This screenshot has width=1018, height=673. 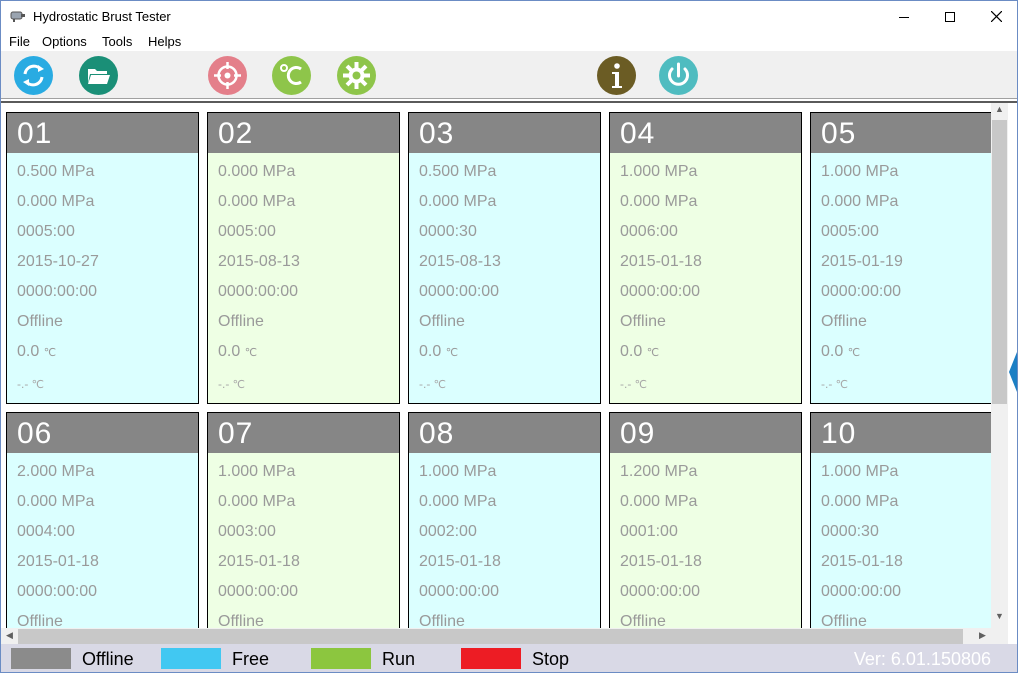 I want to click on hold-time-value: 0004:00, so click(x=46, y=531).